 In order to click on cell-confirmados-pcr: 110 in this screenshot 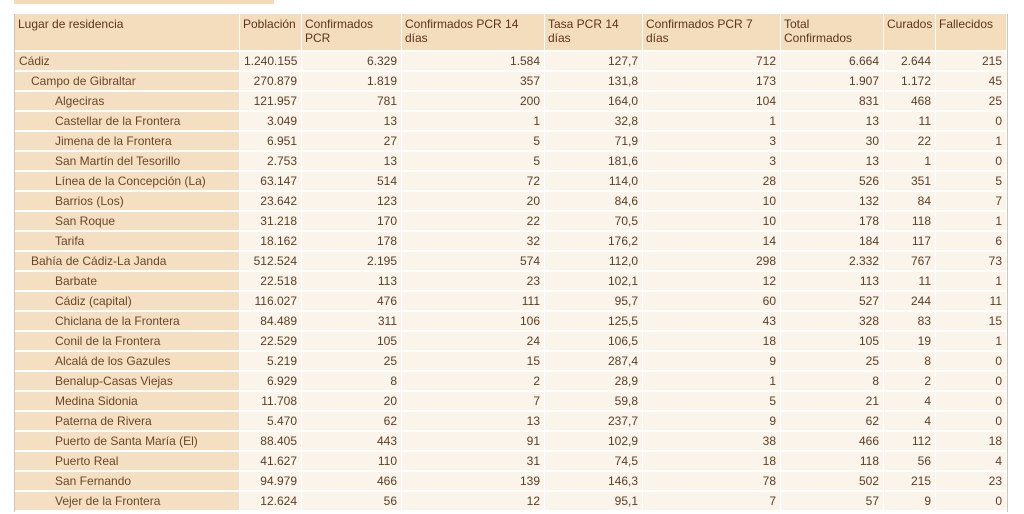, I will do `click(352, 462)`.